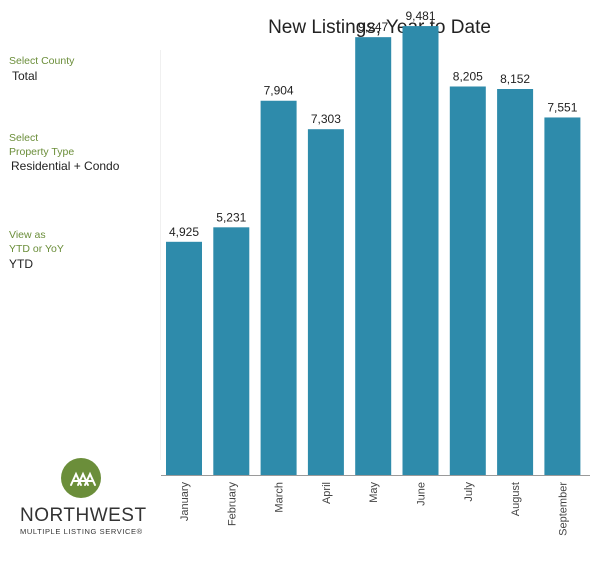 The height and width of the screenshot is (572, 599). Describe the element at coordinates (422, 494) in the screenshot. I see `category-label-june: June` at that location.